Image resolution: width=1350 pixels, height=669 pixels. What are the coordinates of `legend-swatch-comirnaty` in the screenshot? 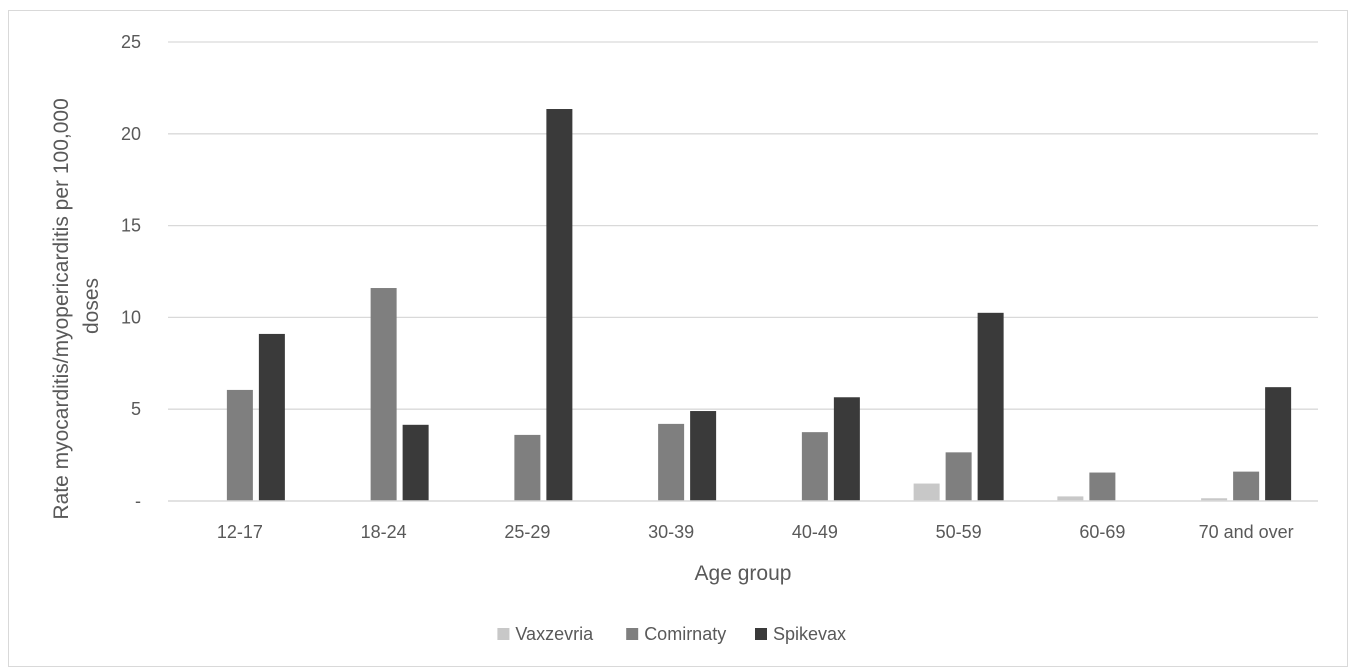 It's located at (632, 634).